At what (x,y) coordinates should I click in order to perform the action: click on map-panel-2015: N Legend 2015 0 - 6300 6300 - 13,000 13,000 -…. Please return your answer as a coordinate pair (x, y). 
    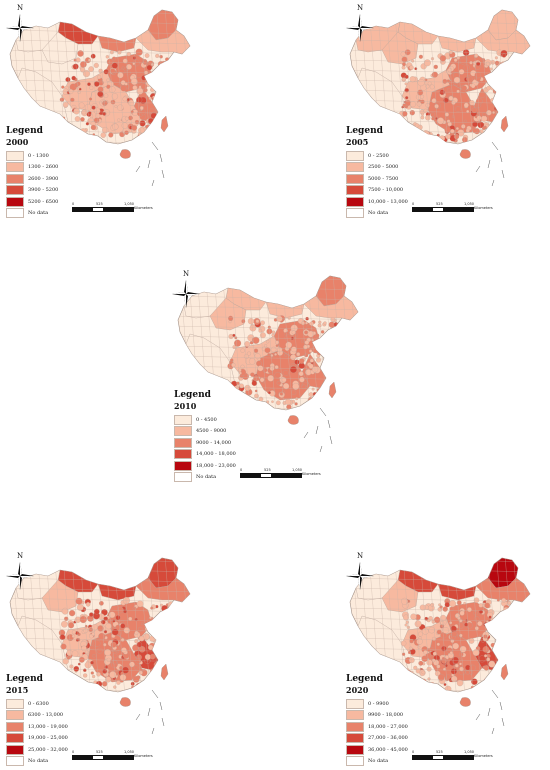
    Looking at the image, I should click on (102, 658).